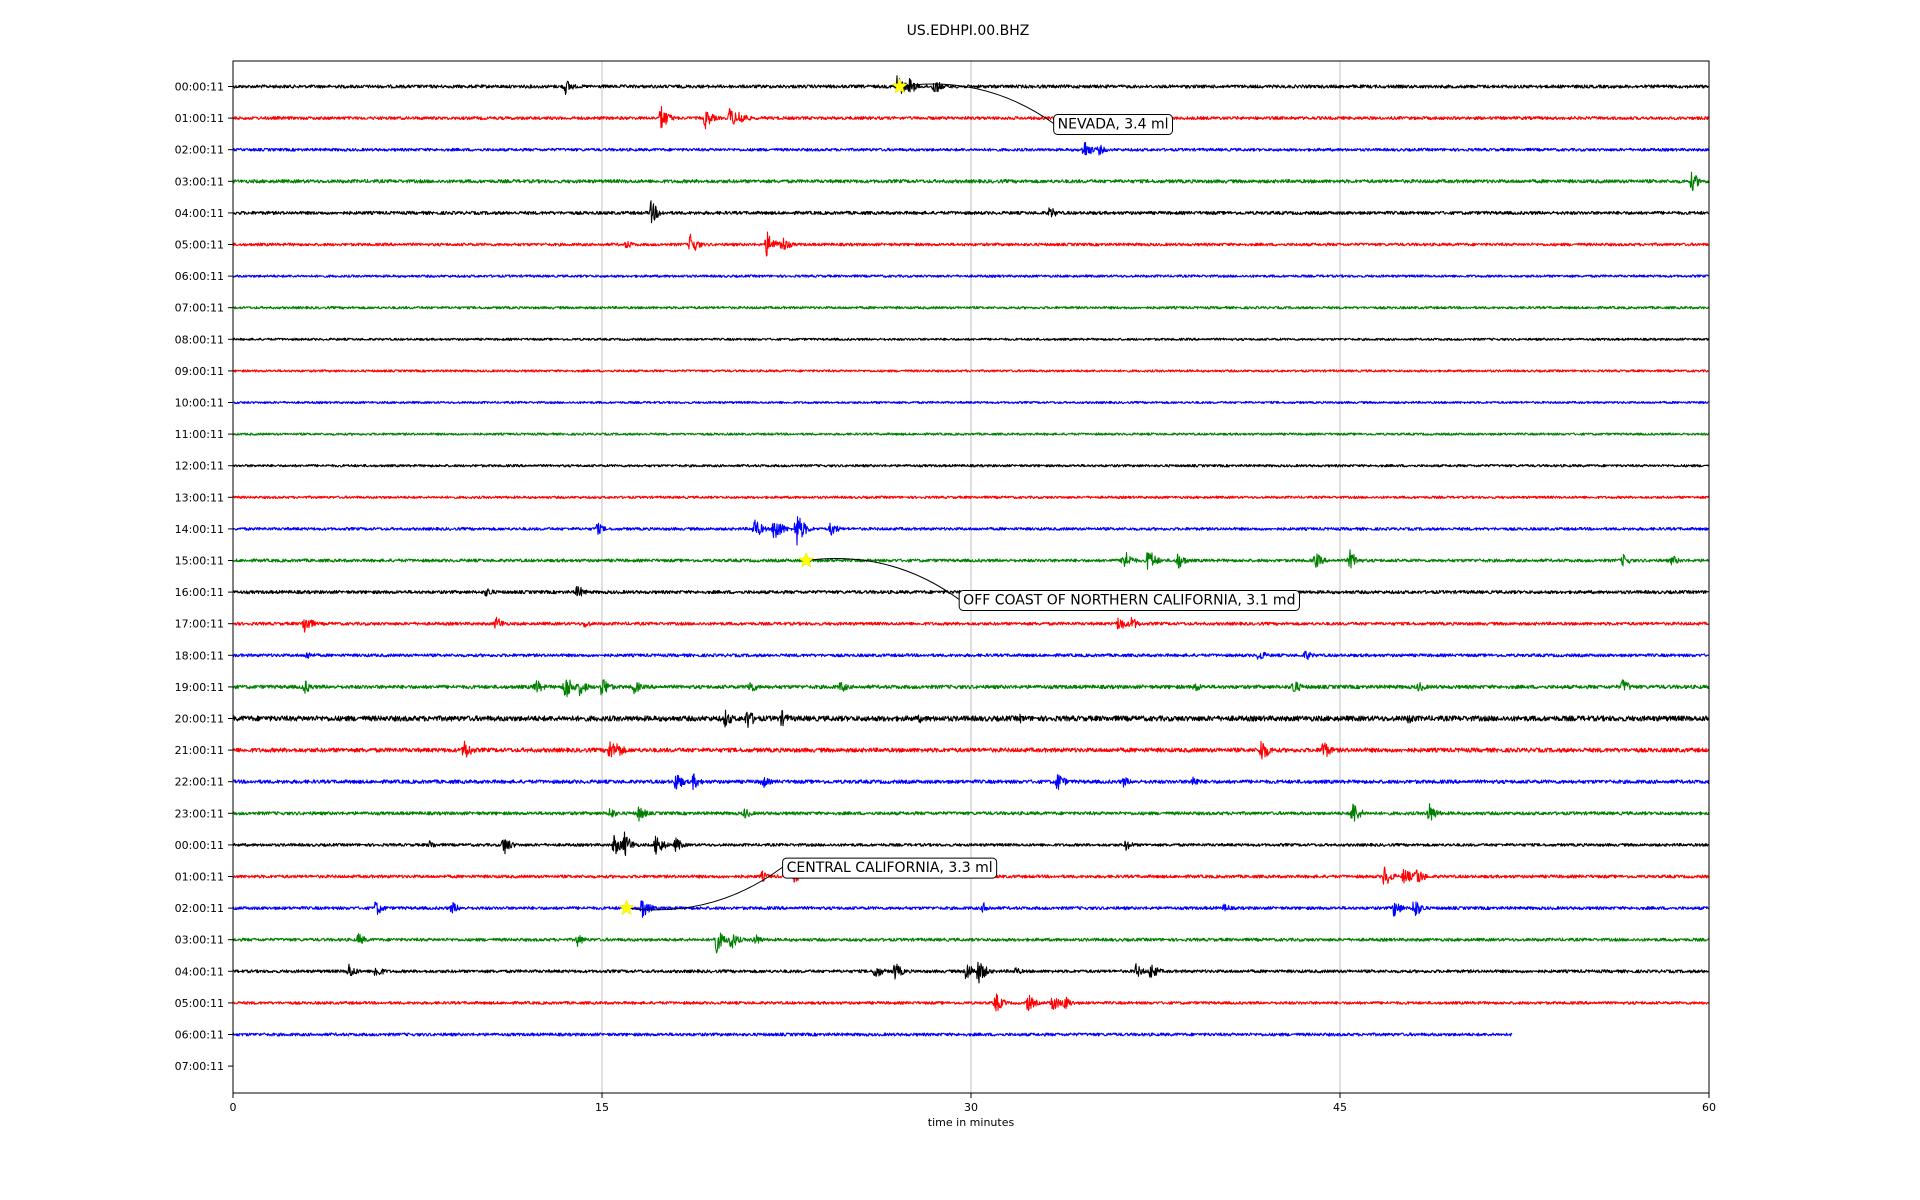  What do you see at coordinates (199, 371) in the screenshot?
I see `y-tick-label: 09:00:11` at bounding box center [199, 371].